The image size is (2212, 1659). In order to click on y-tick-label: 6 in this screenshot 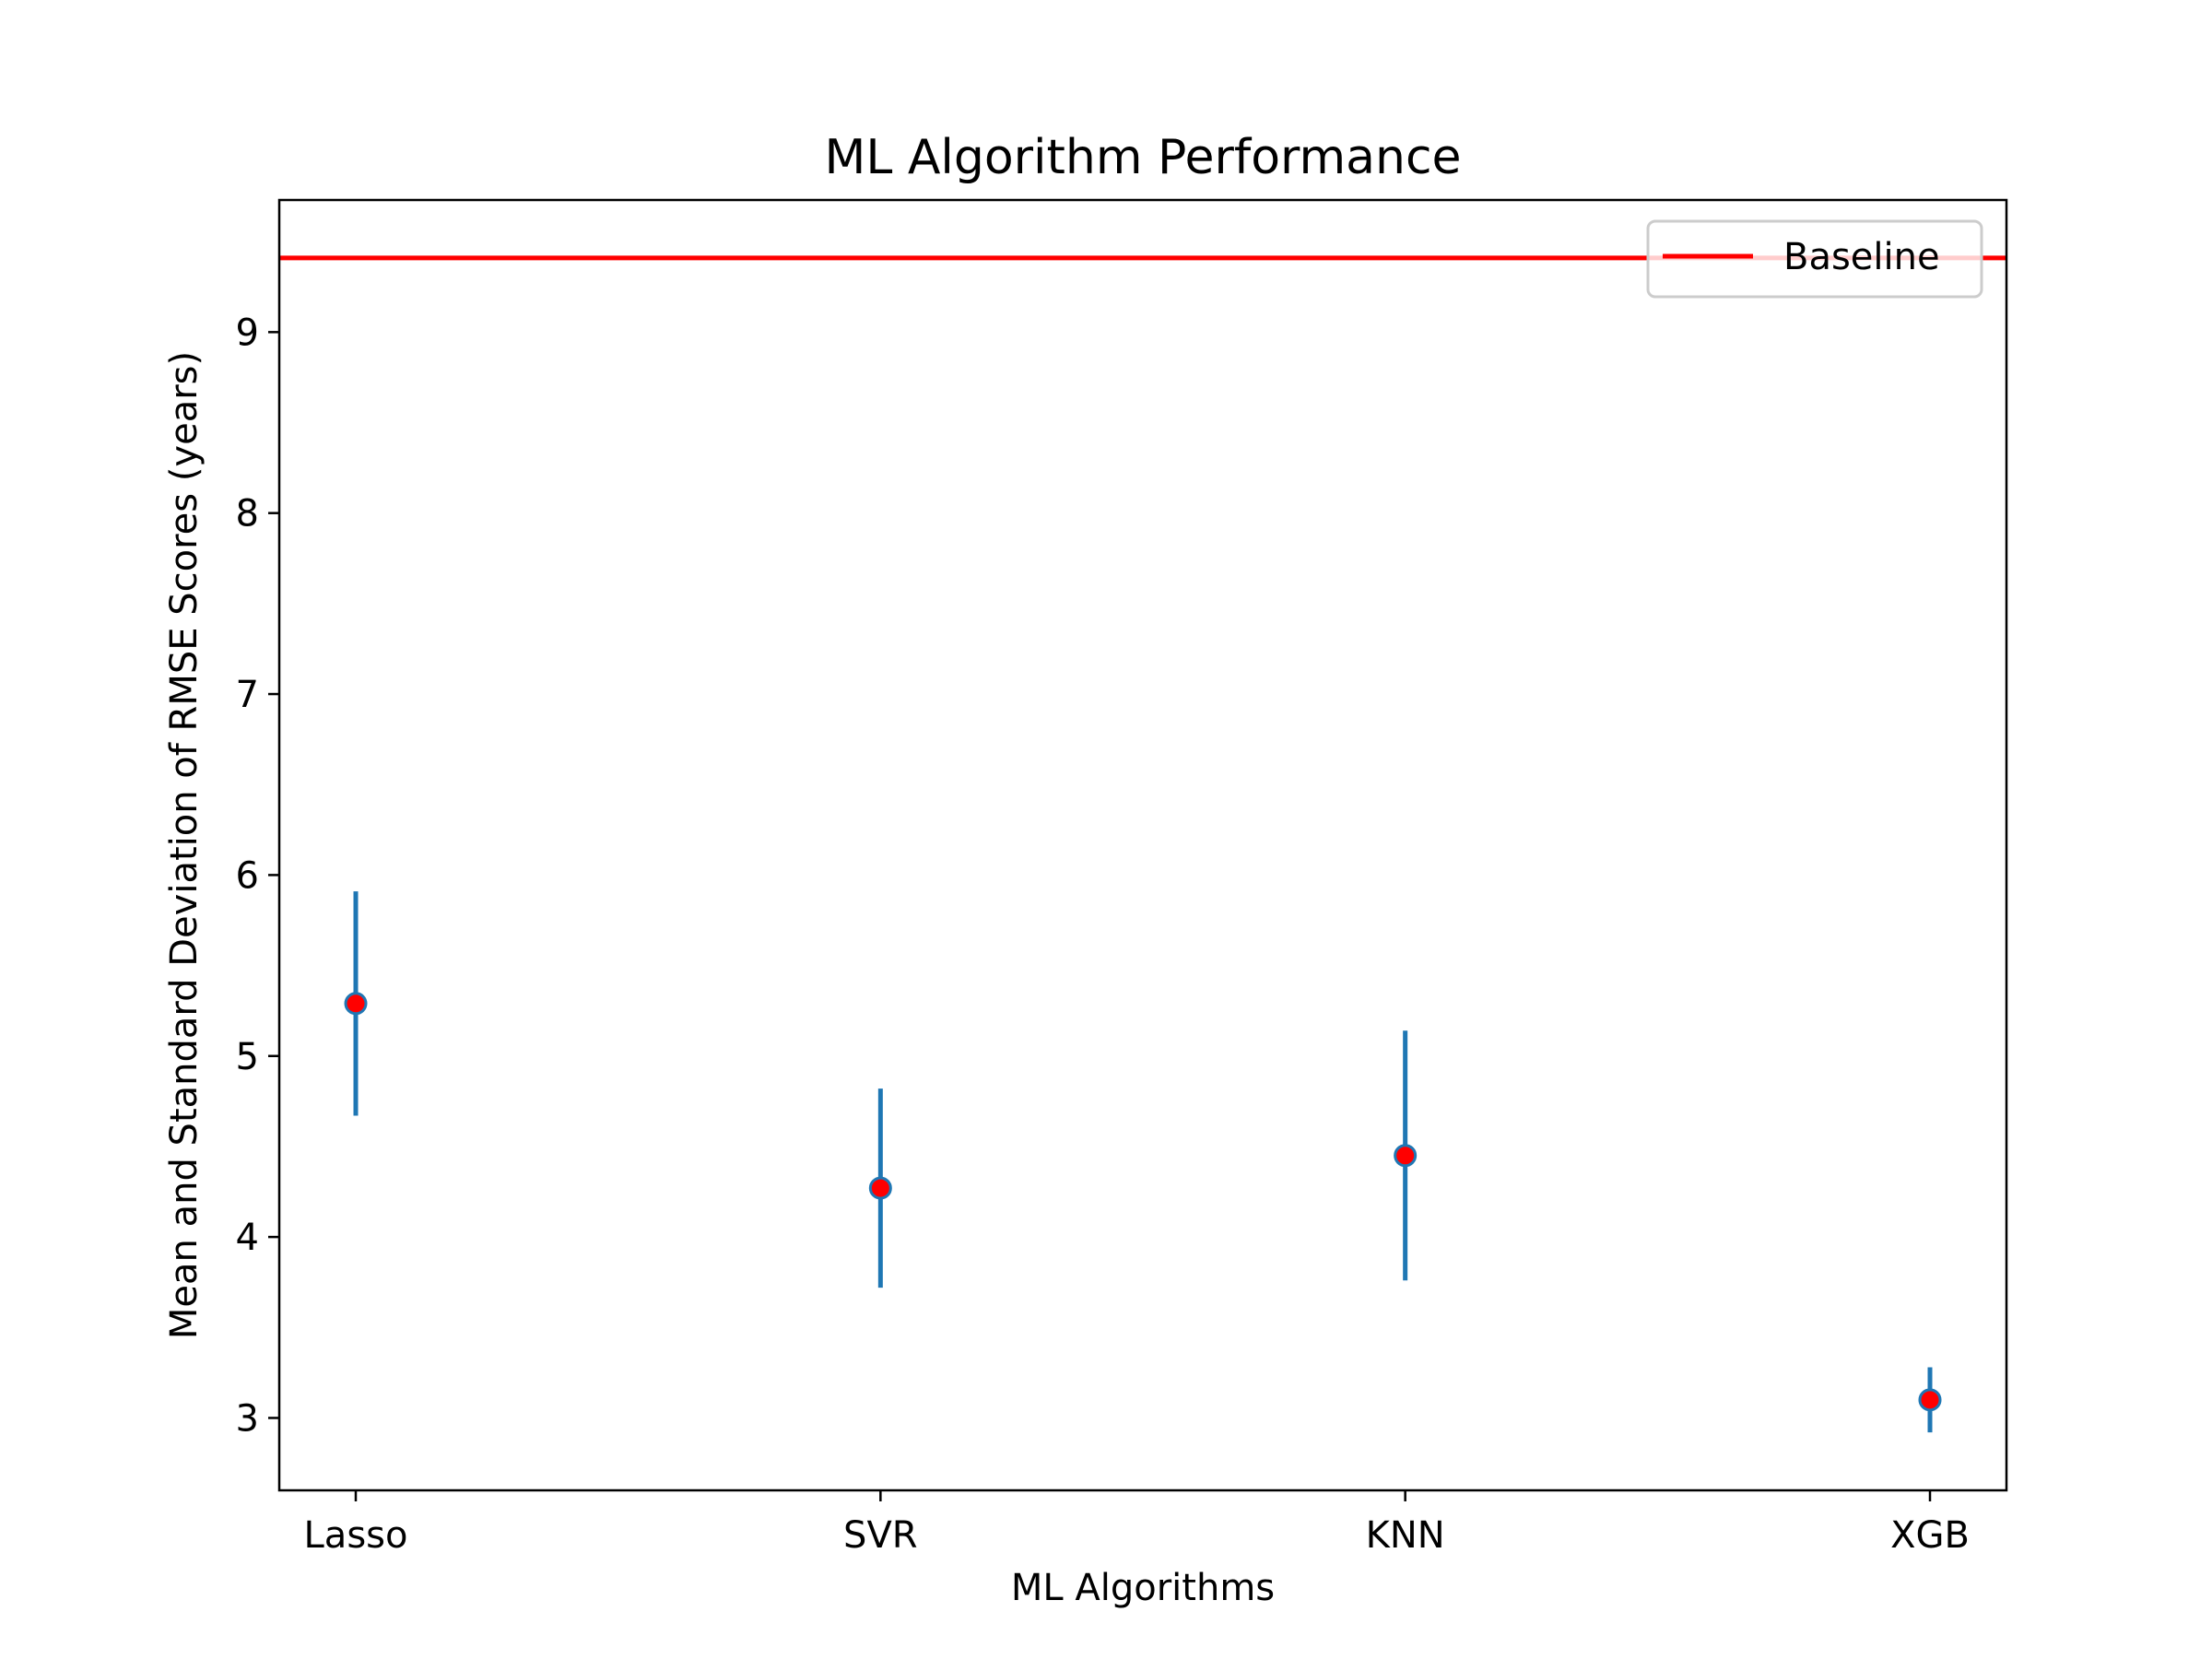, I will do `click(247, 875)`.